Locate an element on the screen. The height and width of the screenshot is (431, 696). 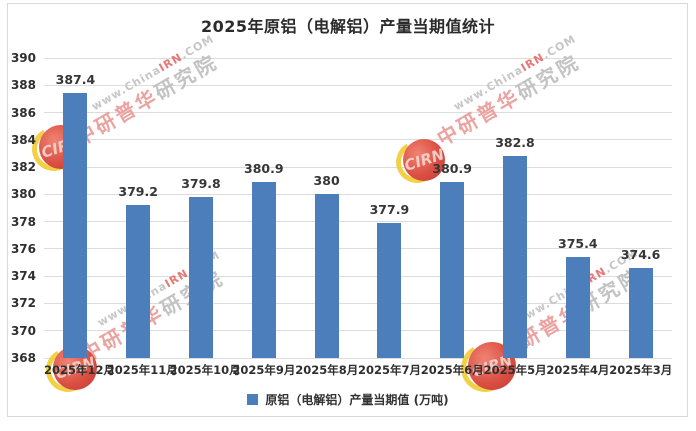
x-tick-label: 2025年8月 is located at coordinates (327, 370).